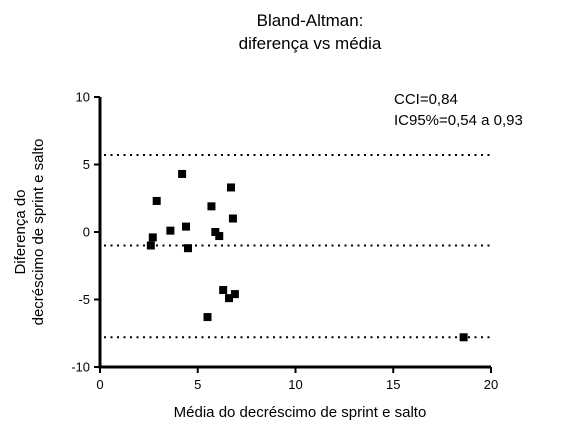 This screenshot has width=568, height=430. What do you see at coordinates (310, 43) in the screenshot?
I see `chart-title-line-2: diferença vs média` at bounding box center [310, 43].